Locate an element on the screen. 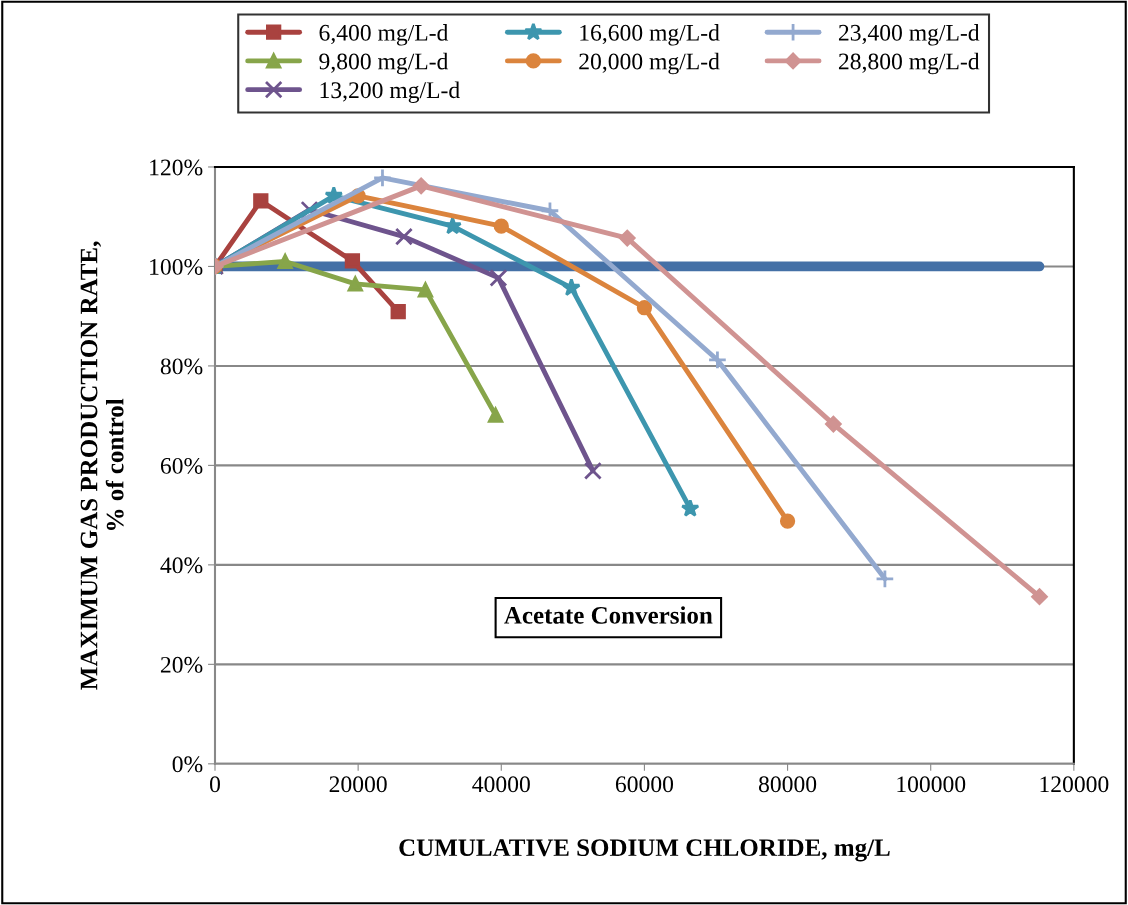 This screenshot has height=905, width=1128. x-tick-label: 80000 is located at coordinates (787, 784).